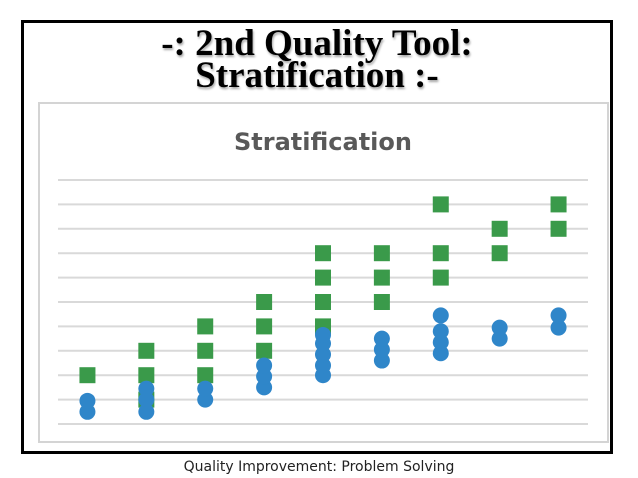 This screenshot has height=478, width=638. I want to click on slide-footer: Quality Improvement: Problem Solving, so click(319, 467).